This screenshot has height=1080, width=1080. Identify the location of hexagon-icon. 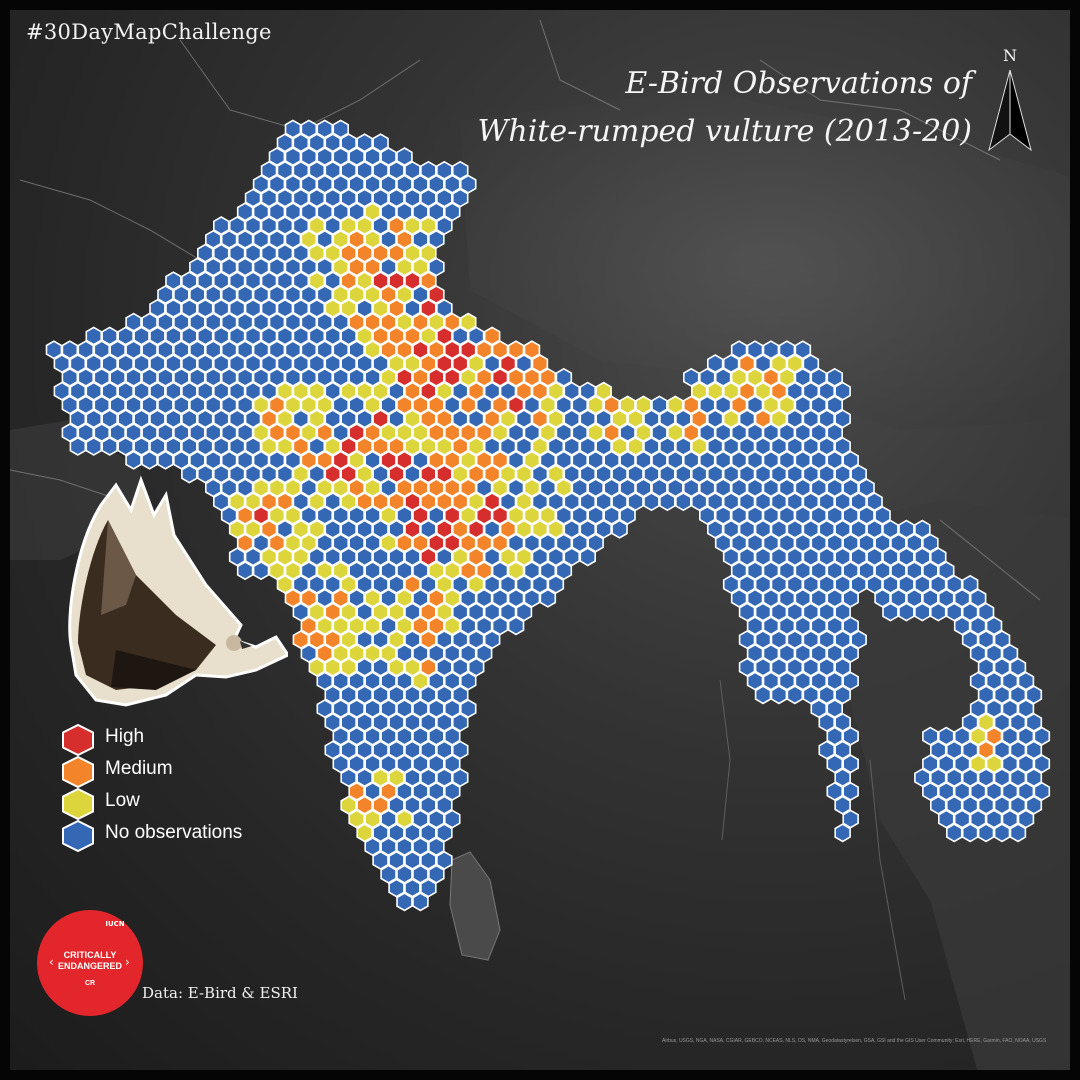
(78, 772).